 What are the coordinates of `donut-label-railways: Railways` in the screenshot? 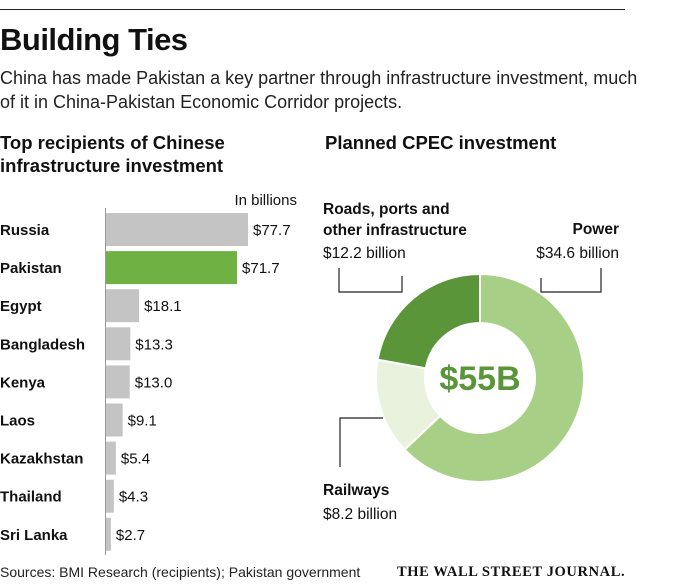 It's located at (356, 490).